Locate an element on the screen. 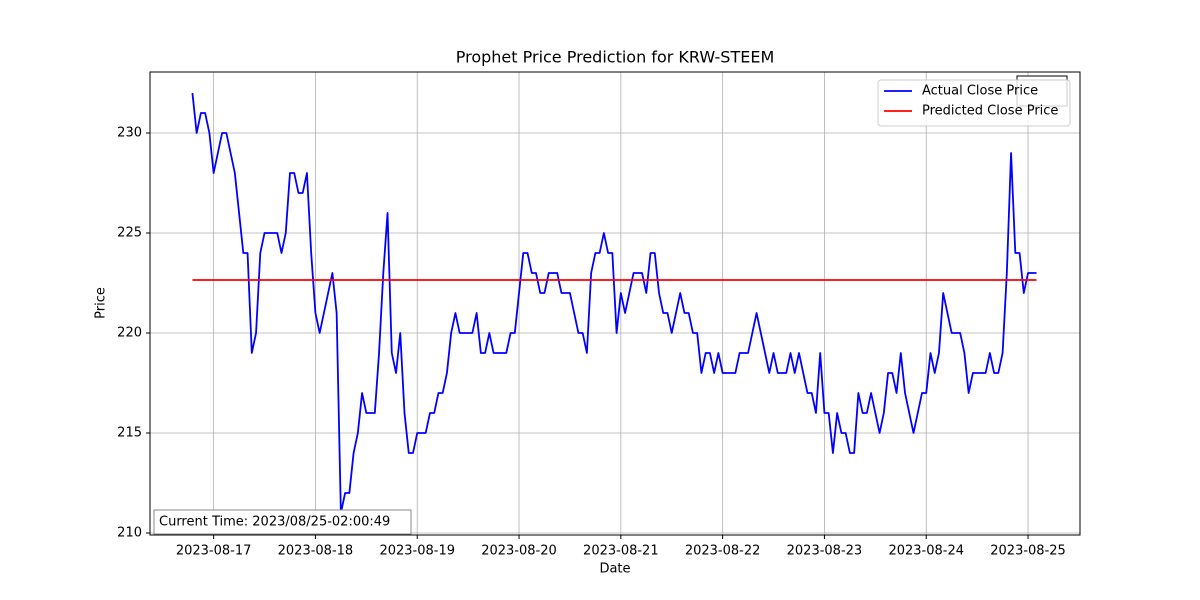  annotation: Current Time: 2023/08/25-02:00:49 is located at coordinates (274, 522).